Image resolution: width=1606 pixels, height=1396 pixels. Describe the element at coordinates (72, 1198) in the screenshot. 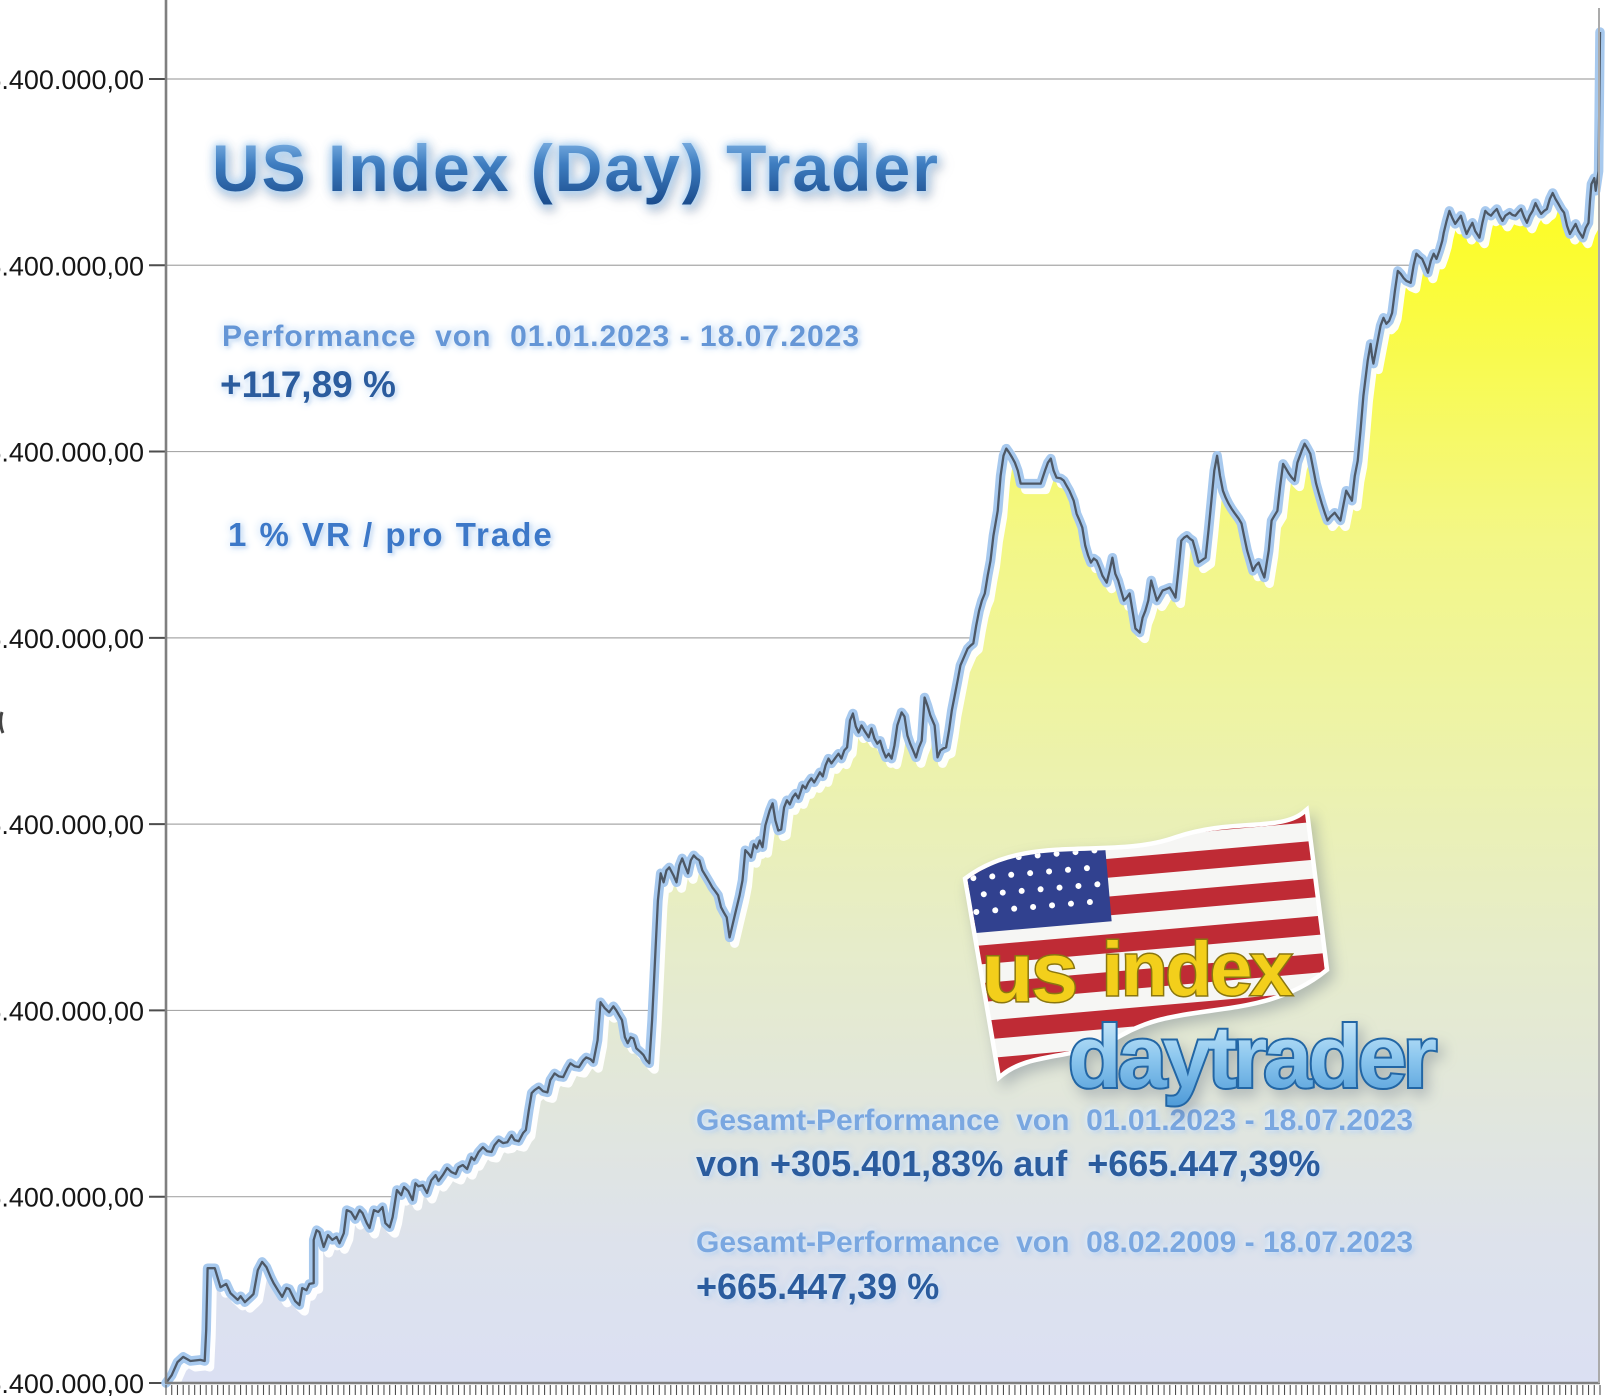

I see `y-tick-label: 355.400.000,00` at that location.